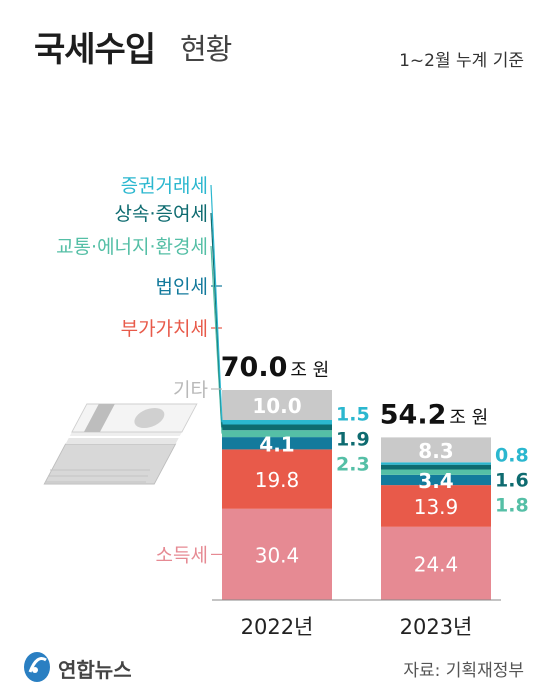 This screenshot has height=694, width=550. Describe the element at coordinates (512, 456) in the screenshot. I see `value-label-6-1: 0.8` at that location.